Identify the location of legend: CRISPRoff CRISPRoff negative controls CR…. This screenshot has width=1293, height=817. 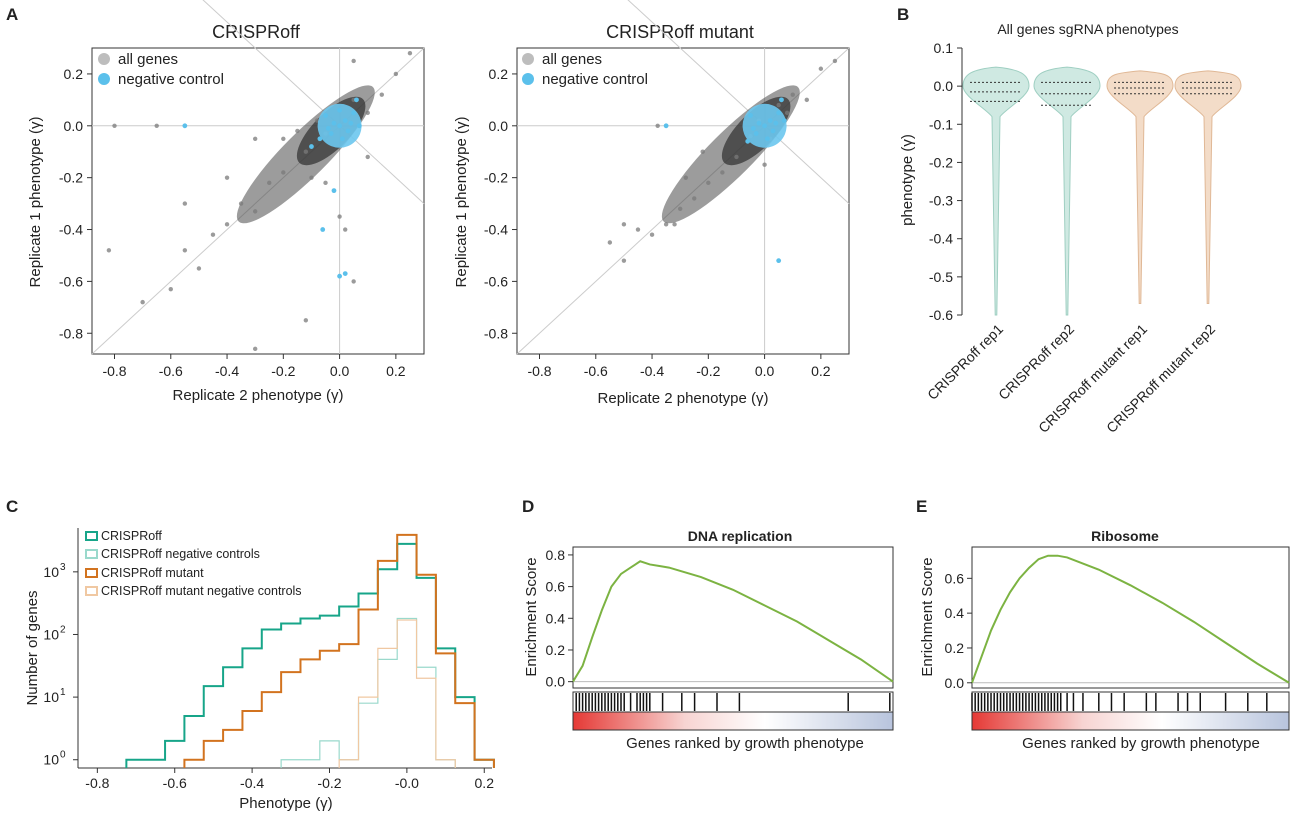
(193, 563).